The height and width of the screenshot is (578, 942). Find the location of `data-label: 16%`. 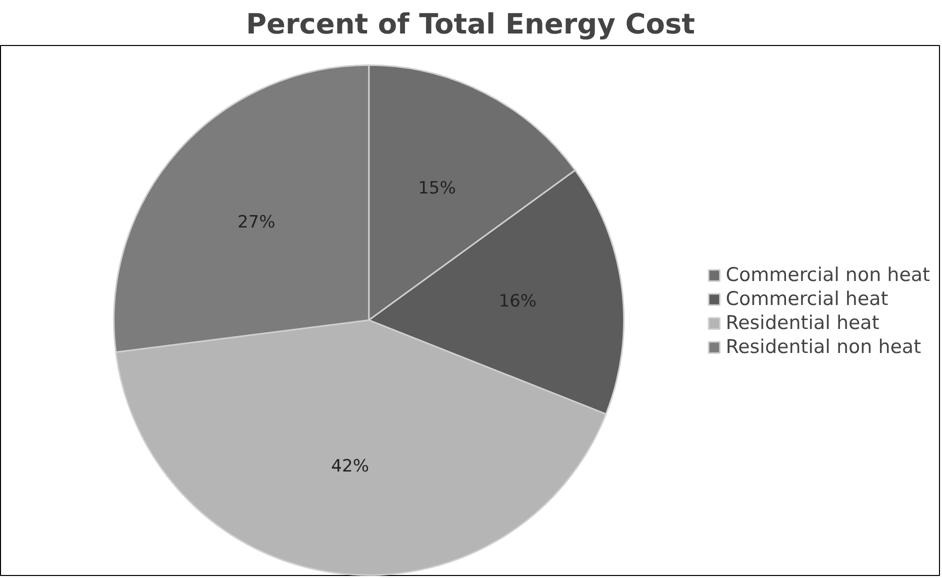

data-label: 16% is located at coordinates (517, 302).